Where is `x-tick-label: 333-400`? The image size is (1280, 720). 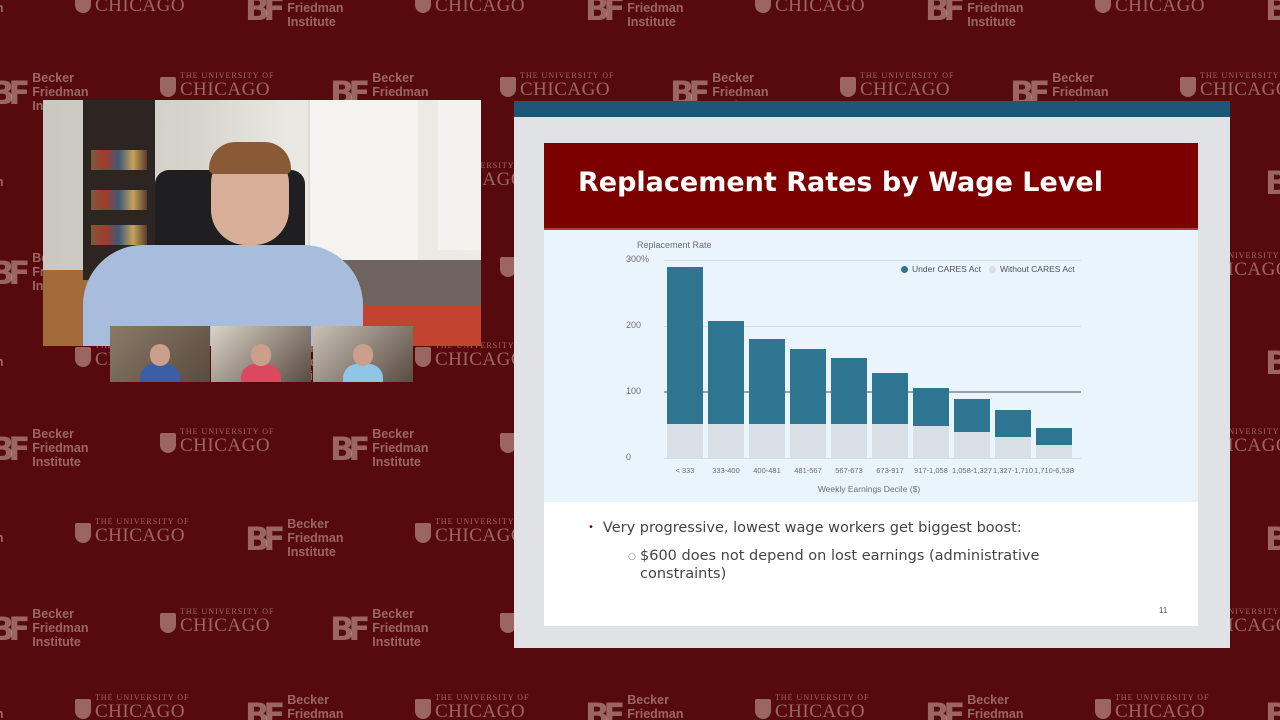 x-tick-label: 333-400 is located at coordinates (726, 470).